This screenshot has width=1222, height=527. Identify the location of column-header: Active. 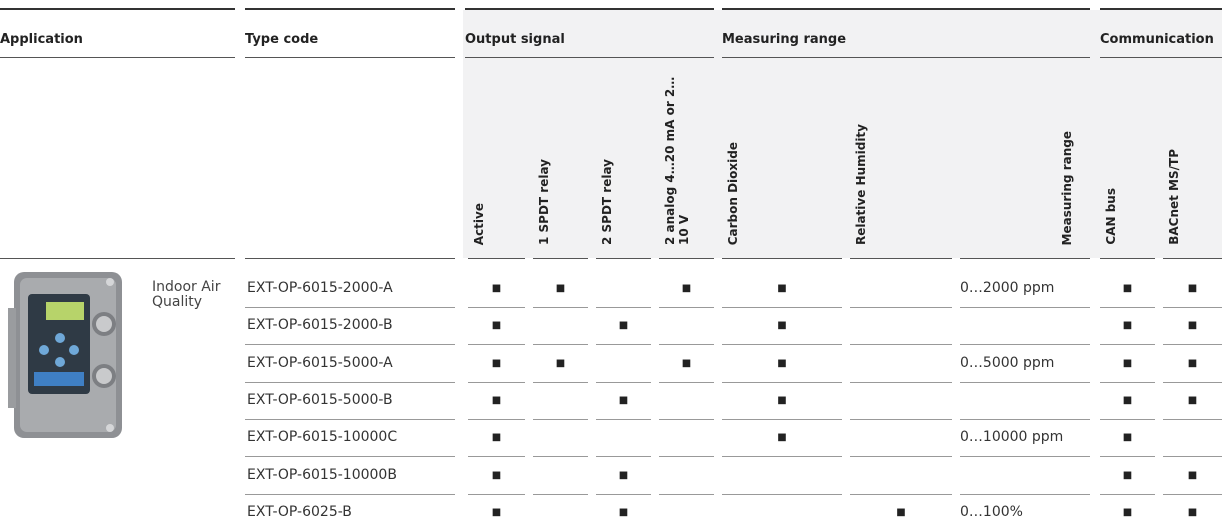
(479, 223).